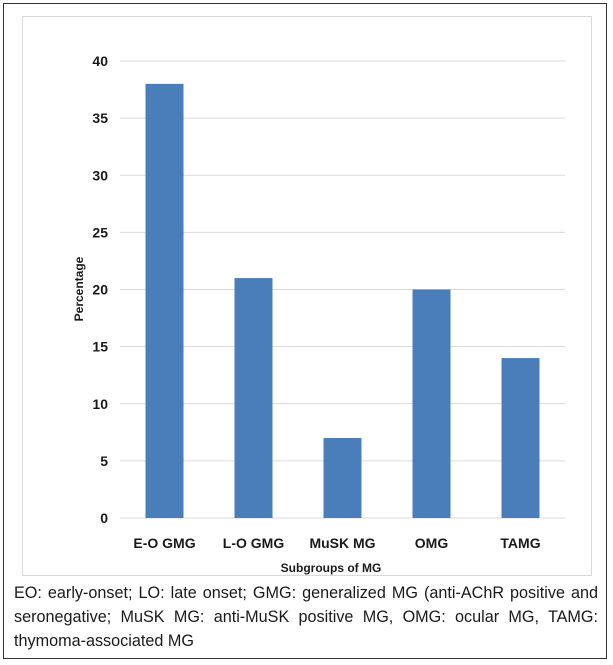  I want to click on y-tick-label: 35, so click(100, 118).